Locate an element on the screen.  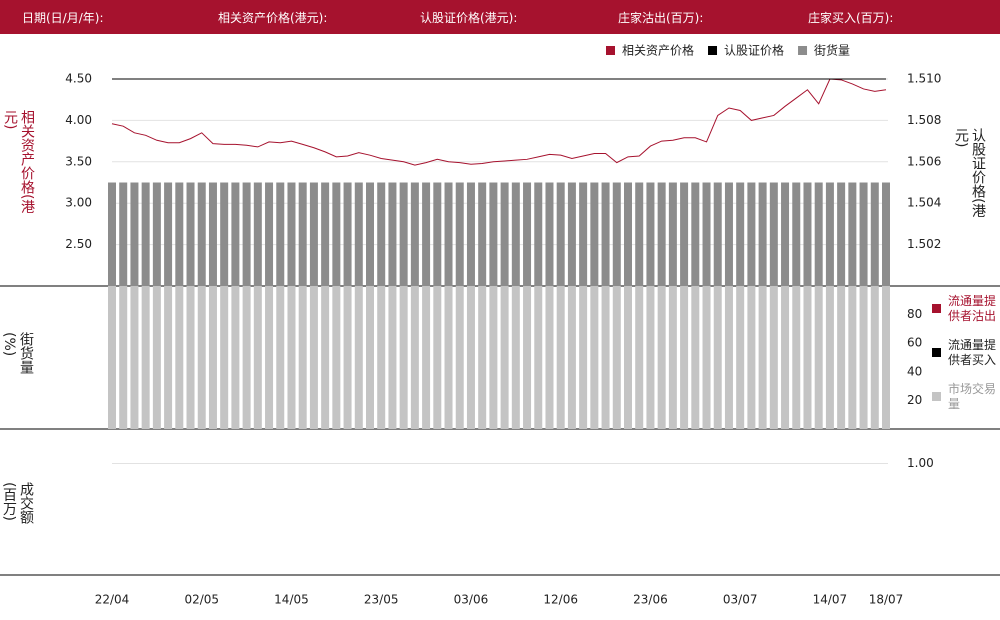
x-tick-label: 02/05 is located at coordinates (201, 600).